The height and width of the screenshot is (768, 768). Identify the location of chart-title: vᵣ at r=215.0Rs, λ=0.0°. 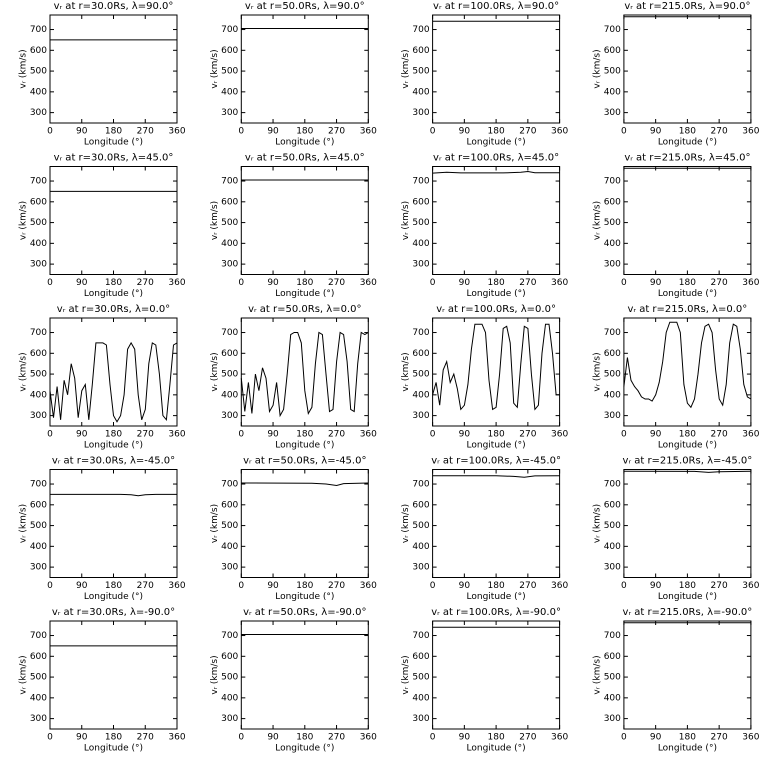
(688, 309).